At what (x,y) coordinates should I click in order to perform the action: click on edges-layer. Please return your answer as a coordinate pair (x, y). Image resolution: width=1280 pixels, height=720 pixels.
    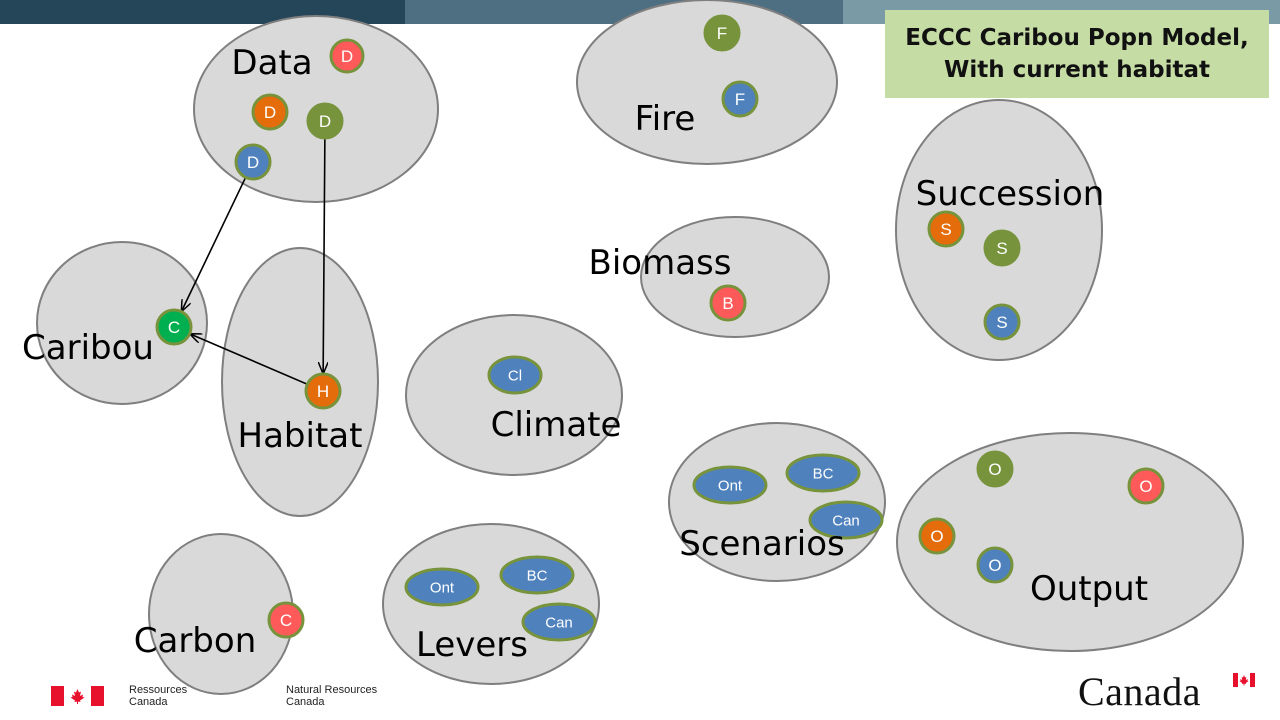
    Looking at the image, I should click on (253, 261).